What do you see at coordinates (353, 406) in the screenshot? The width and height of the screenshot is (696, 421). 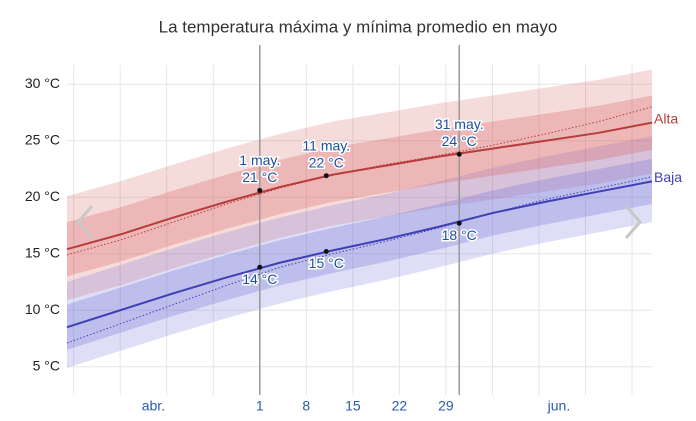 I see `x-tick-label: 15` at bounding box center [353, 406].